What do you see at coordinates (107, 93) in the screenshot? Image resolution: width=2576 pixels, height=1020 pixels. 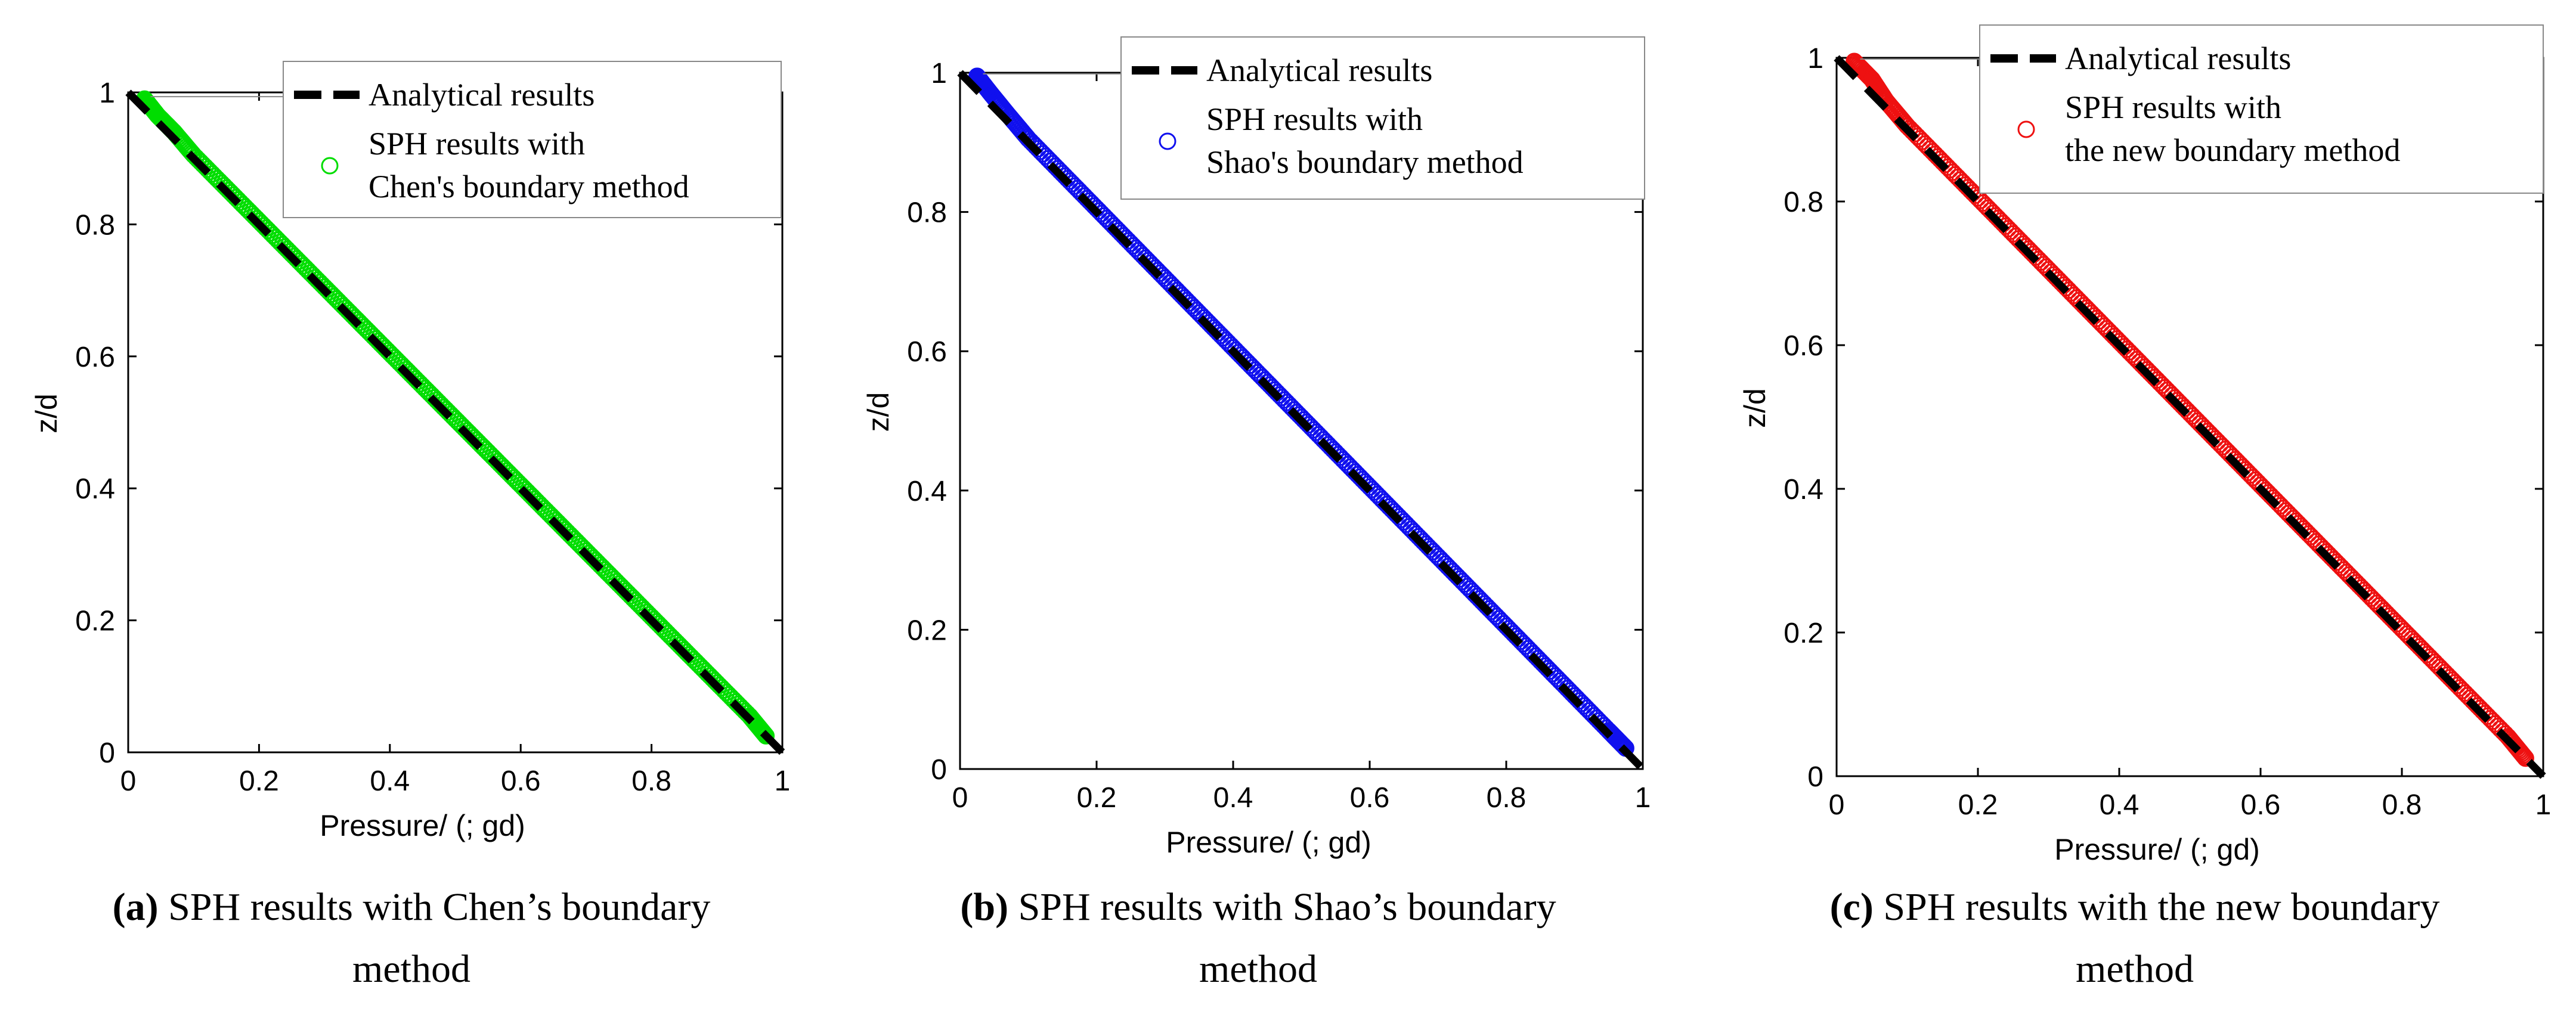 I see `plot-a-ytick-label: 1` at bounding box center [107, 93].